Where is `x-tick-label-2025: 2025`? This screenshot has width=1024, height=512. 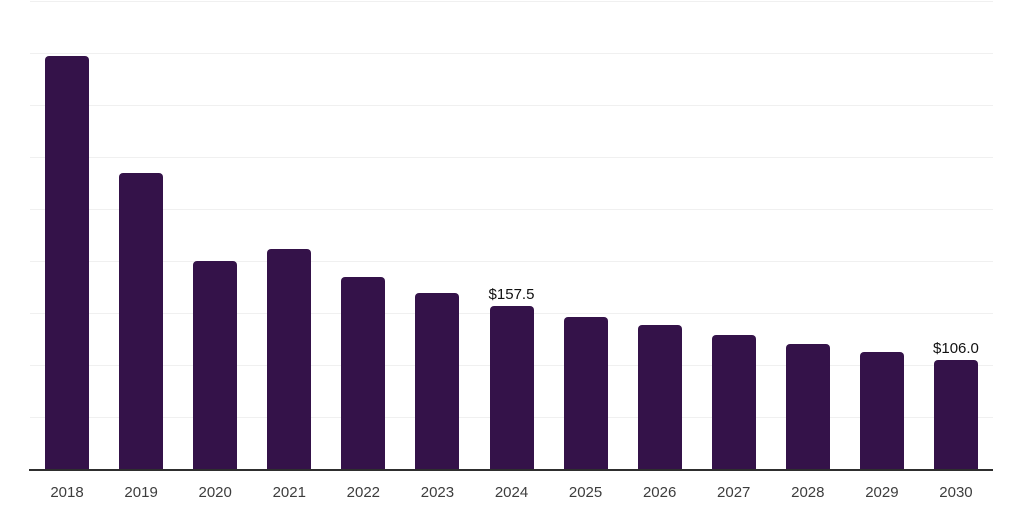
x-tick-label-2025: 2025 is located at coordinates (585, 492).